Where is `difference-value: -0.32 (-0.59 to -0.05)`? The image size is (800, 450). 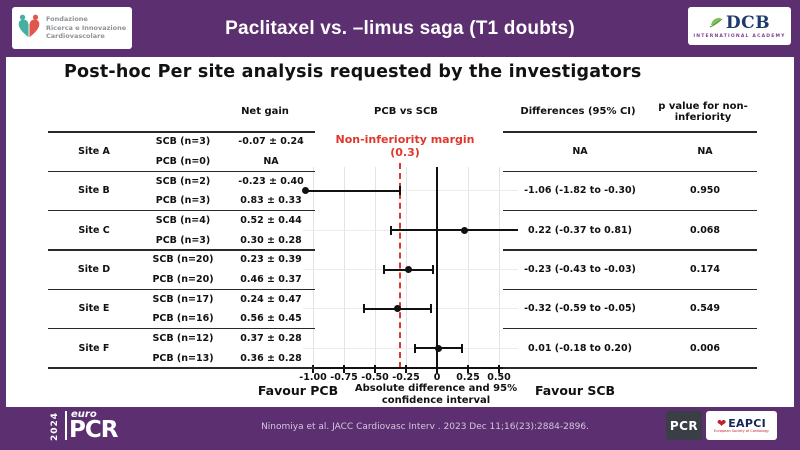
difference-value: -0.32 (-0.59 to -0.05) is located at coordinates (580, 309).